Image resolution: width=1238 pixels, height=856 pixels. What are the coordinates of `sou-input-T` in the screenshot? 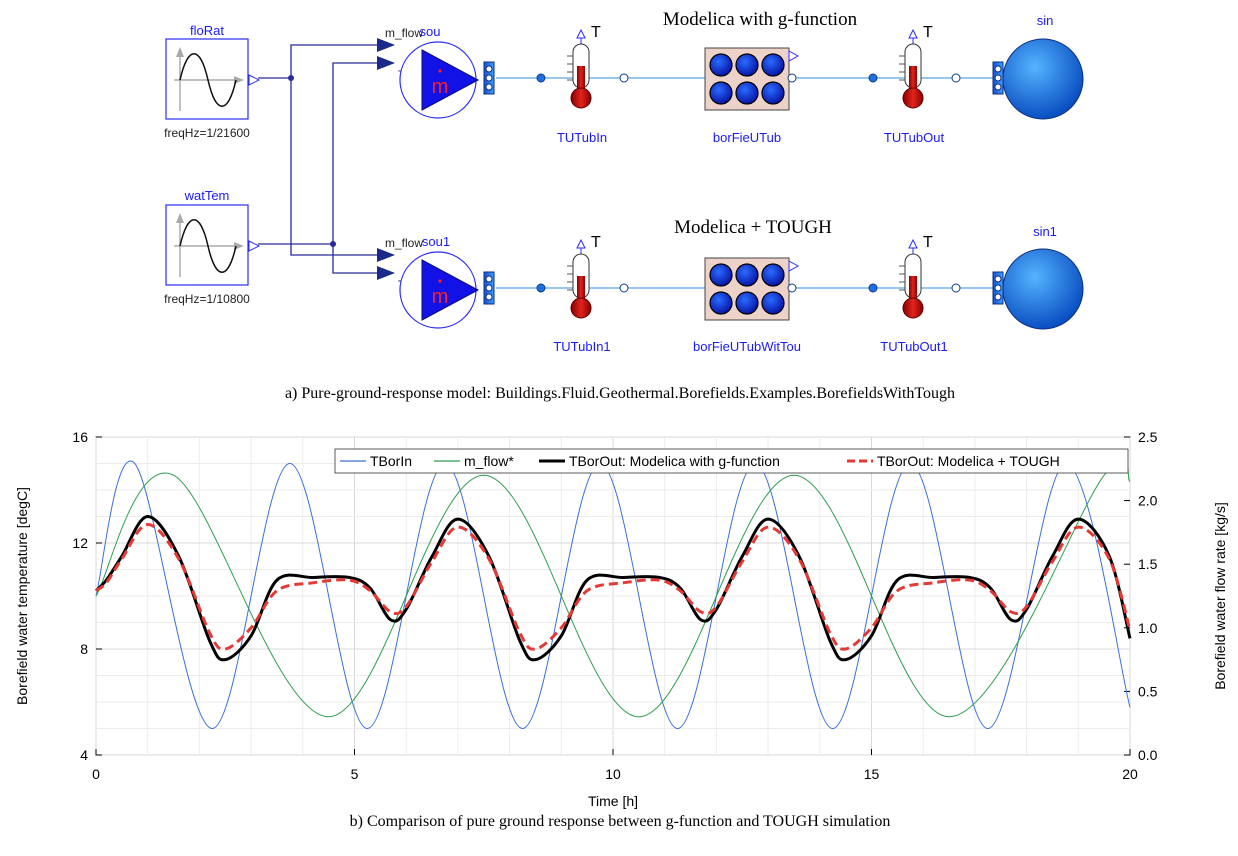 It's located at (386, 63).